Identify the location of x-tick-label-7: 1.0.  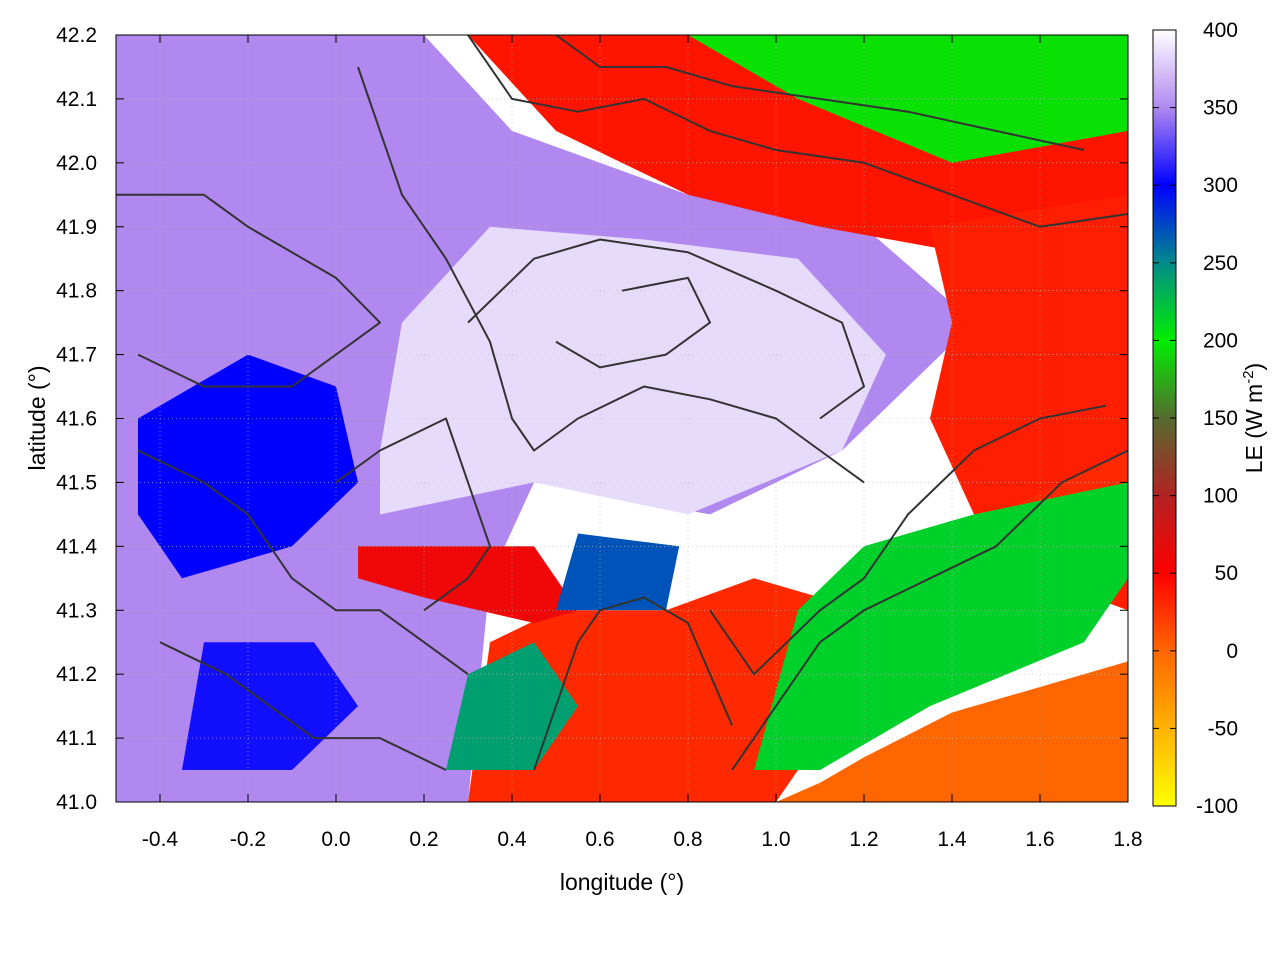
(775, 839).